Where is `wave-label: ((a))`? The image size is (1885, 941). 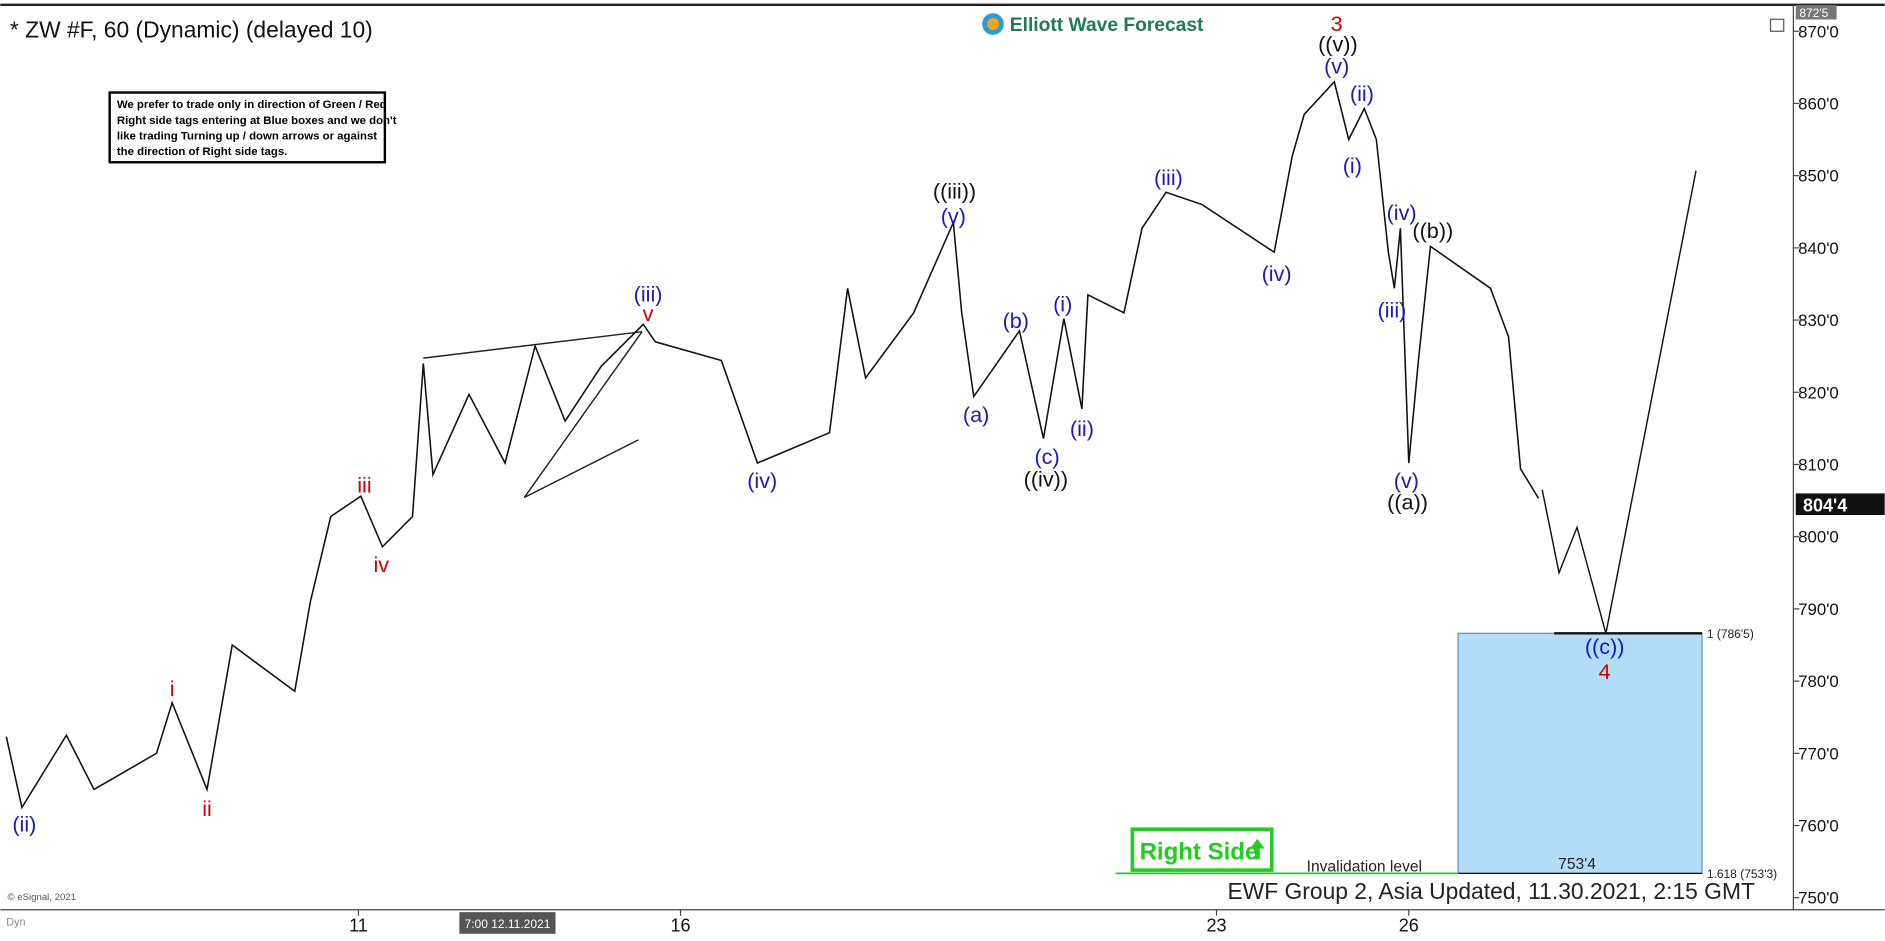
wave-label: ((a)) is located at coordinates (1407, 502).